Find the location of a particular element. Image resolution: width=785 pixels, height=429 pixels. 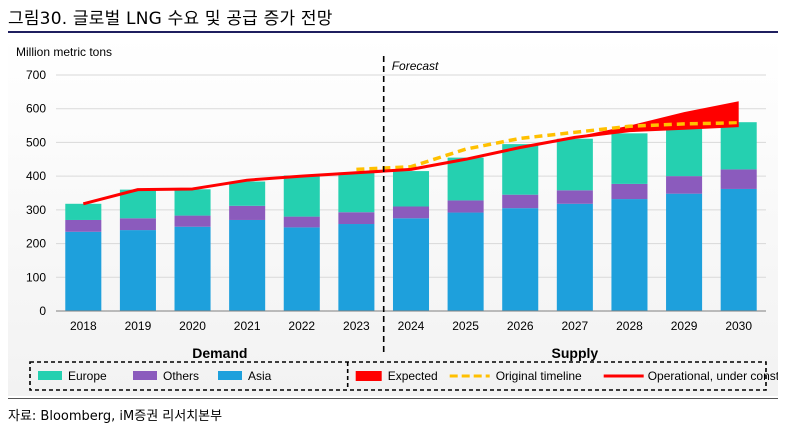

bar-others-2030 is located at coordinates (738, 179).